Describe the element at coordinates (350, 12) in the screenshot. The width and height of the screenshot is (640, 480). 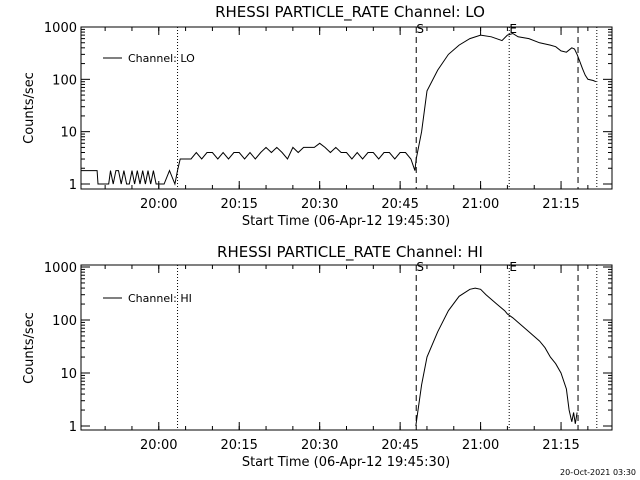
I see `chart-title: RHESSI PARTICLE_RATE Channel: LO` at that location.